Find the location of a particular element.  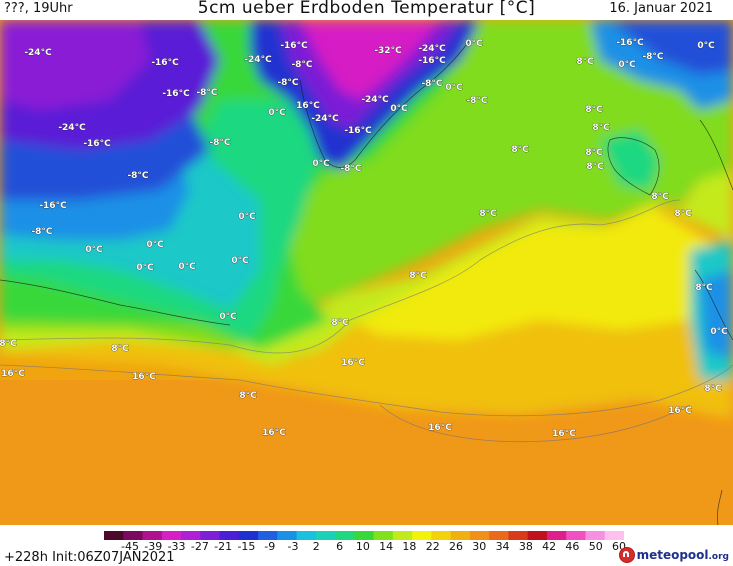

date-label: 16. Januar 2021 is located at coordinates (661, 8).